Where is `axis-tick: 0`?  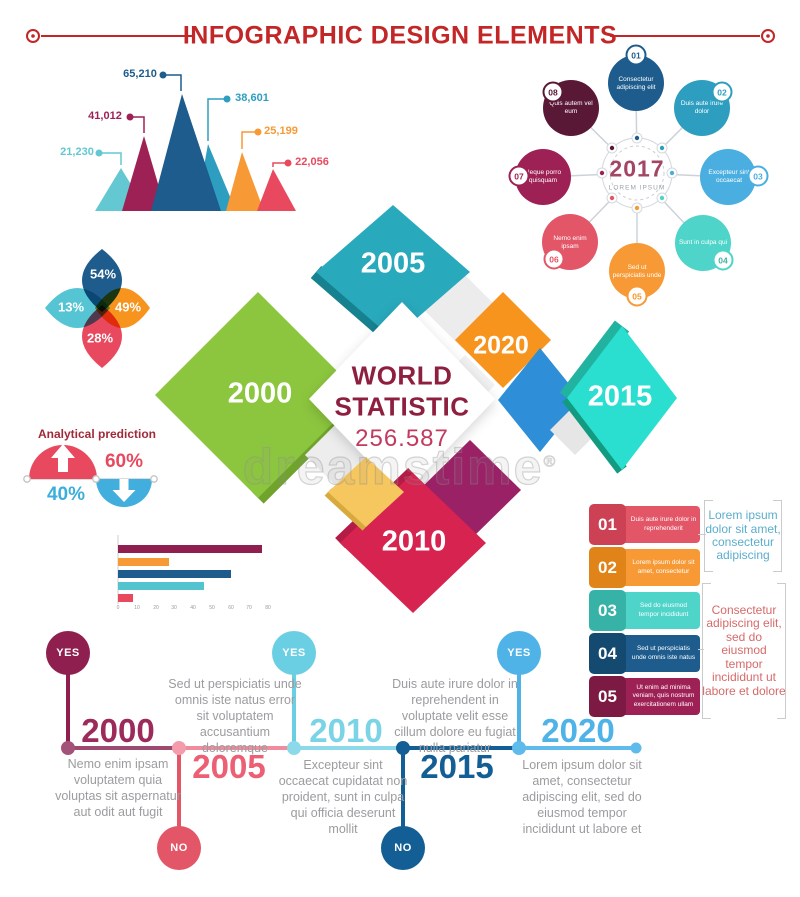 axis-tick: 0 is located at coordinates (118, 608).